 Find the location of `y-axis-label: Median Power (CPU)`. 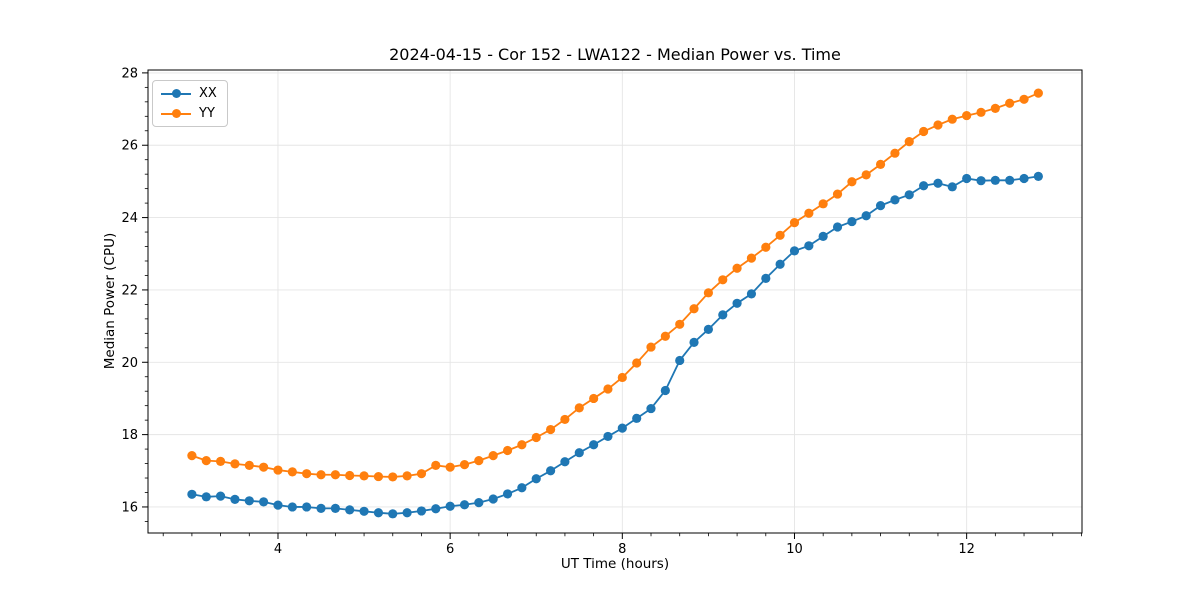

y-axis-label: Median Power (CPU) is located at coordinates (110, 301).